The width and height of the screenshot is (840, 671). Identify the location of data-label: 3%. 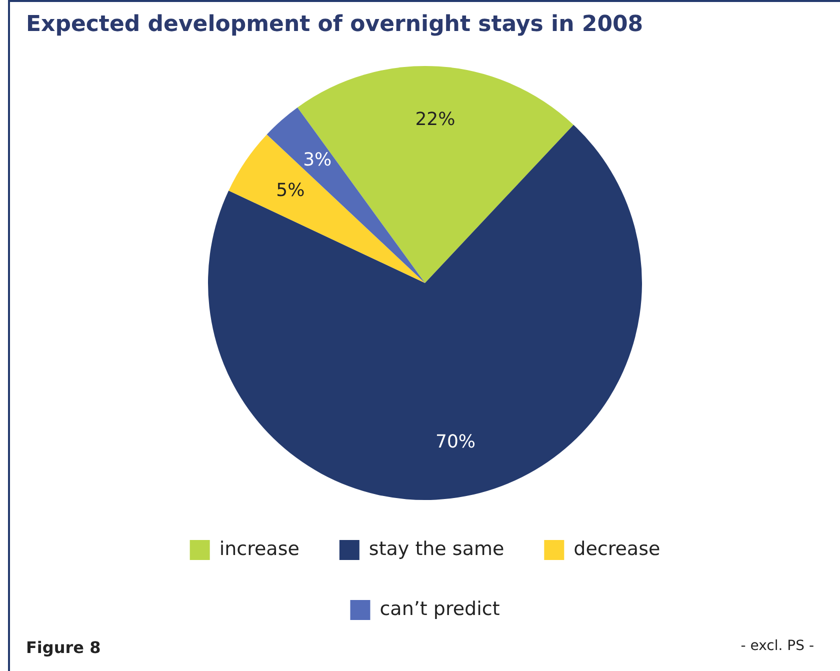
(317, 160).